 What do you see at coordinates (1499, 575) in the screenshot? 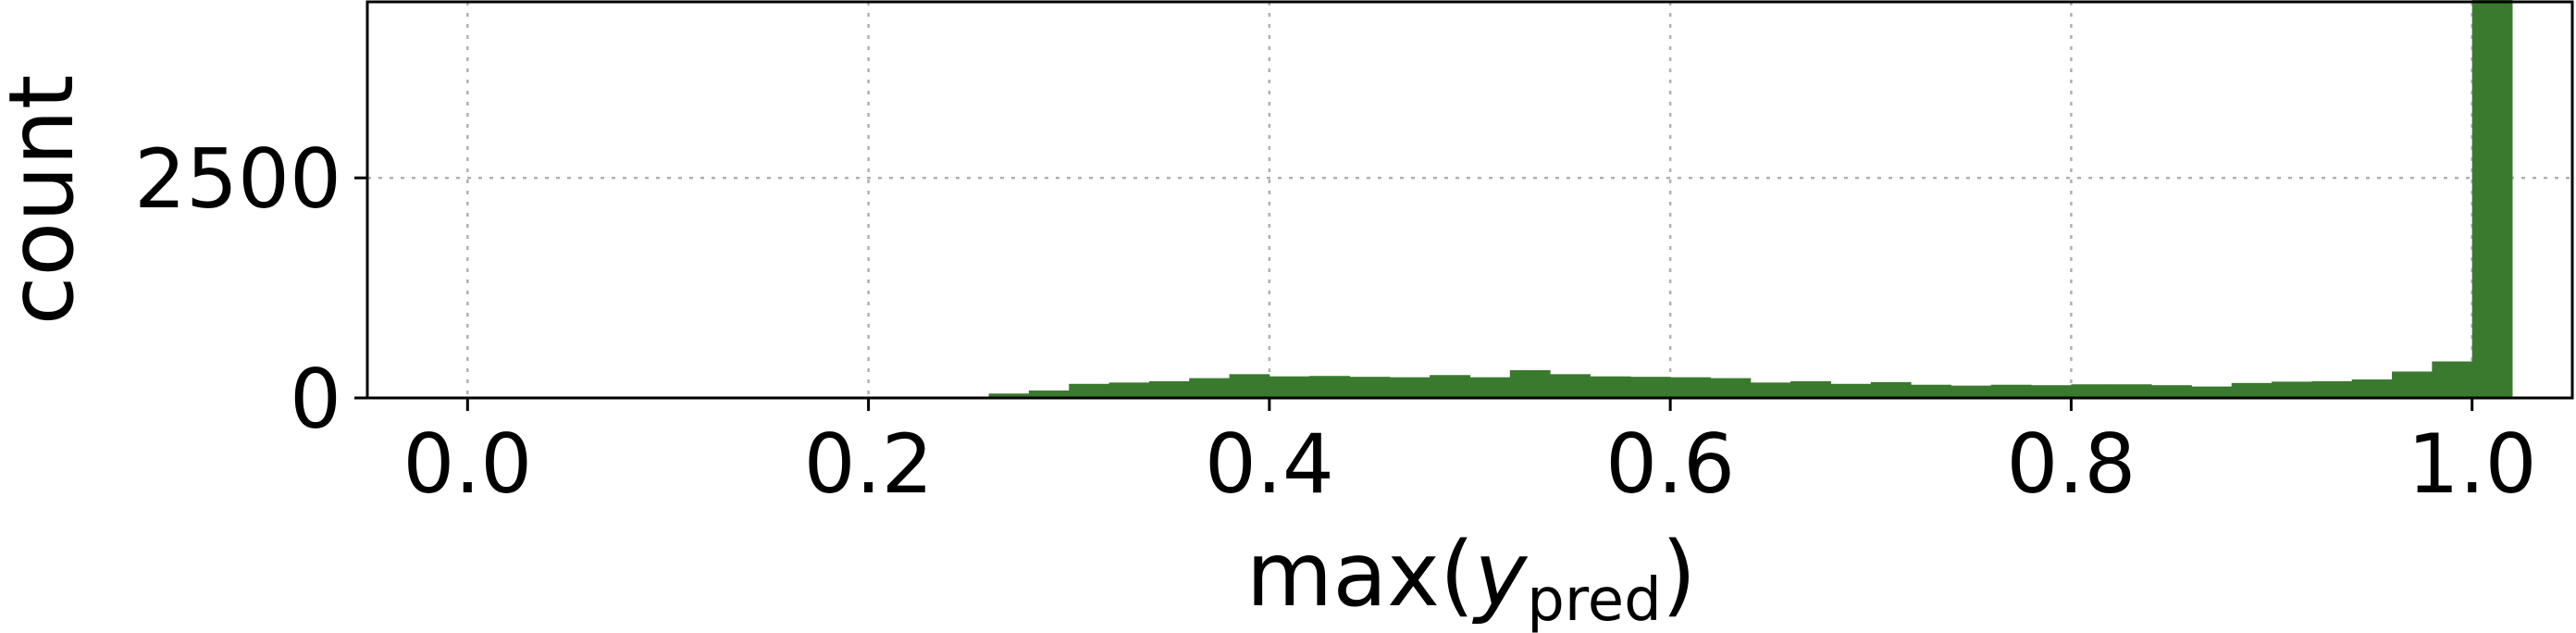
I see `x-axis-label-var: y` at bounding box center [1499, 575].